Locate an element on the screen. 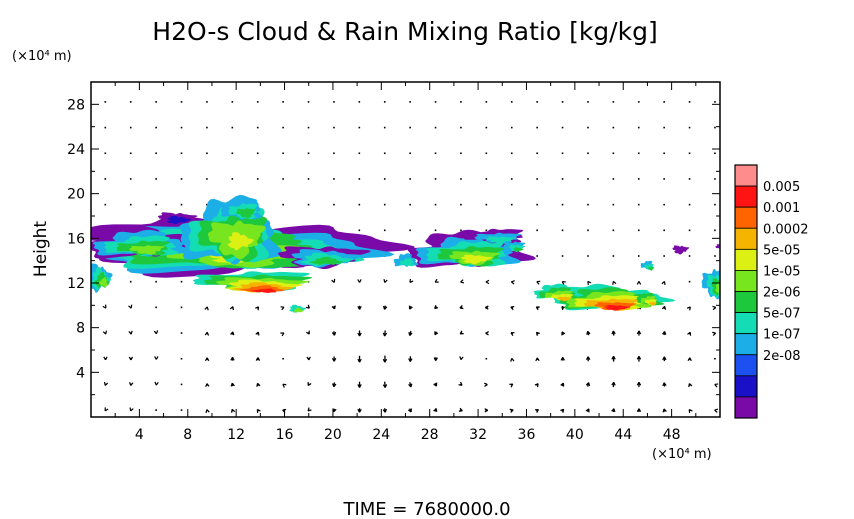 The image size is (854, 519). colorbar-label: 0.001 is located at coordinates (781, 208).